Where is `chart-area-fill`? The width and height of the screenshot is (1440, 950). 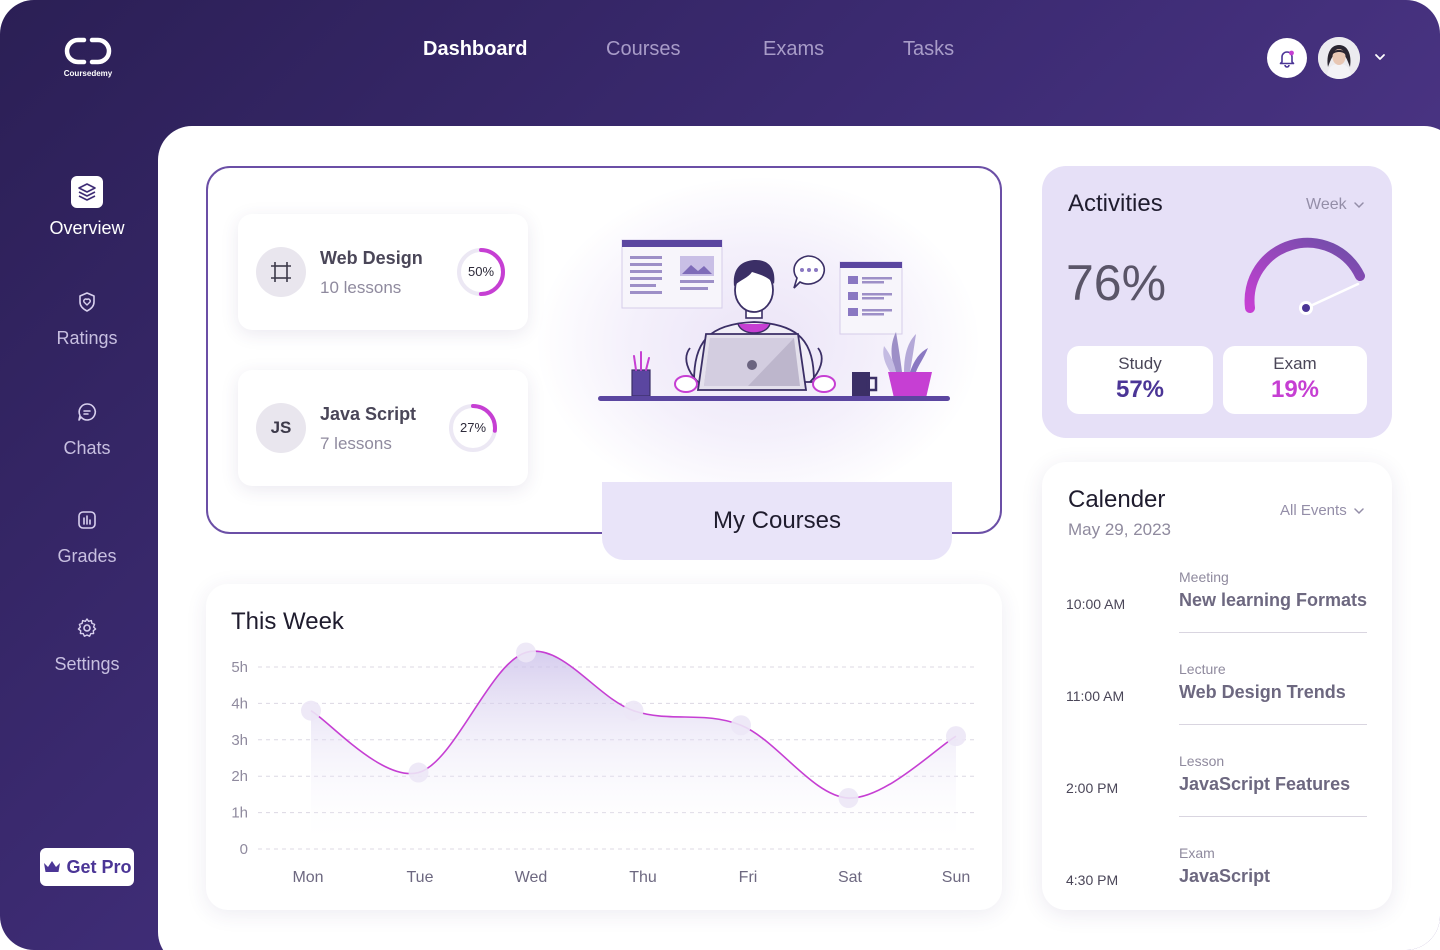 chart-area-fill is located at coordinates (633, 750).